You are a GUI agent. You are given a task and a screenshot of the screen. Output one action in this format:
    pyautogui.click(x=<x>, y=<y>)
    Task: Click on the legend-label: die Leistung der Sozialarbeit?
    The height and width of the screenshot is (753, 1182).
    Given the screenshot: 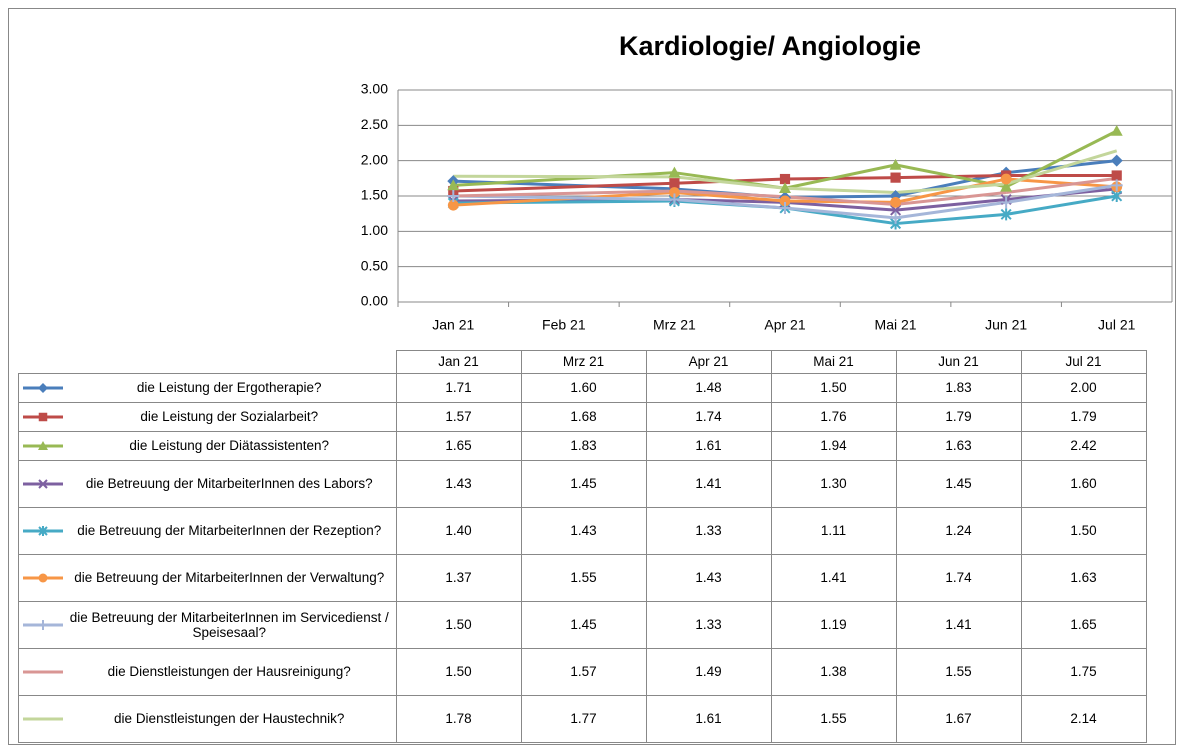 What is the action you would take?
    pyautogui.click(x=229, y=416)
    